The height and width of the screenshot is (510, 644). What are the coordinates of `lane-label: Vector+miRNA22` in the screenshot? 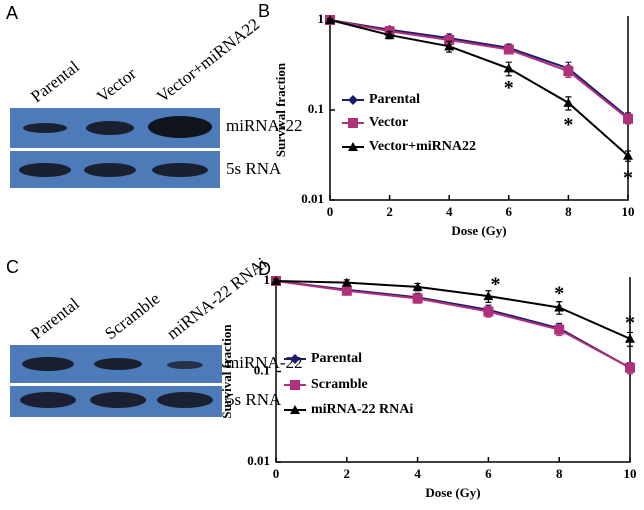 It's located at (208, 60).